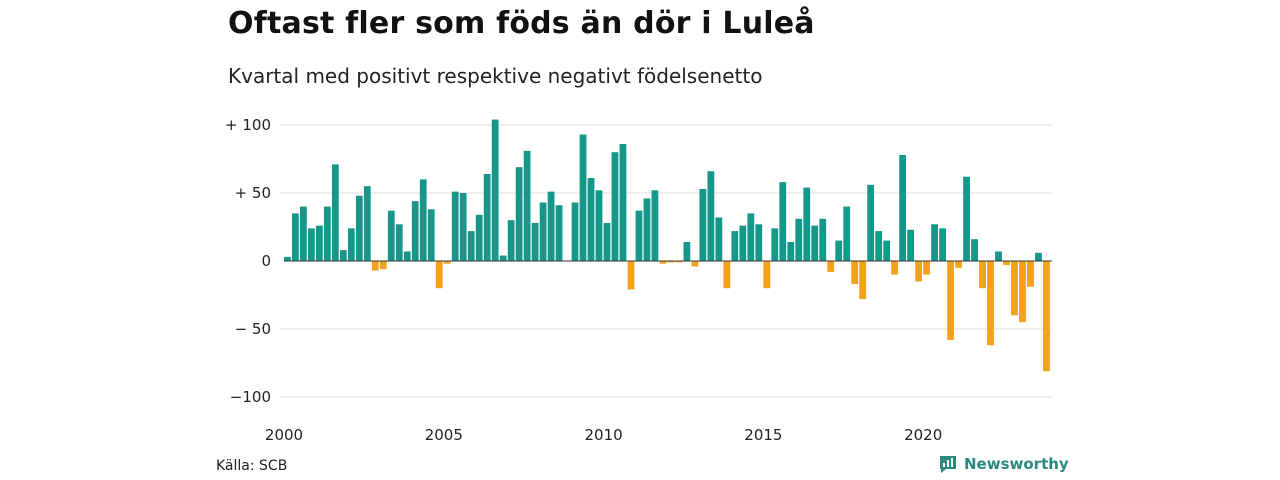 This screenshot has width=1280, height=480. Describe the element at coordinates (503, 258) in the screenshot. I see `bar-2006-k4` at that location.